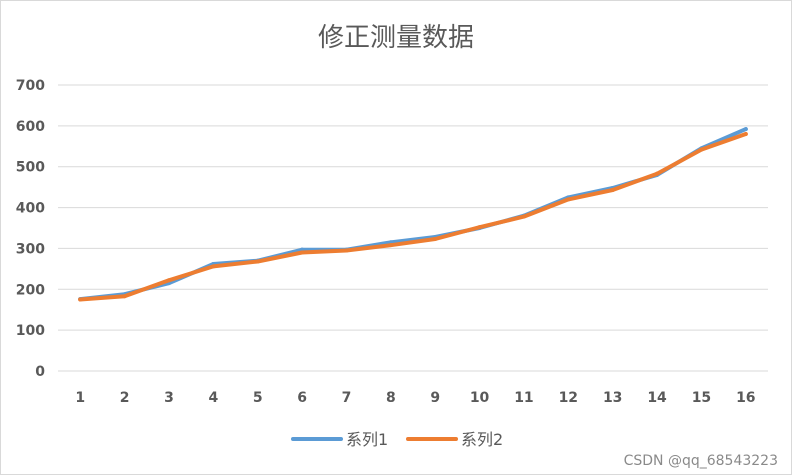  I want to click on y-tick-label: 300, so click(30, 249).